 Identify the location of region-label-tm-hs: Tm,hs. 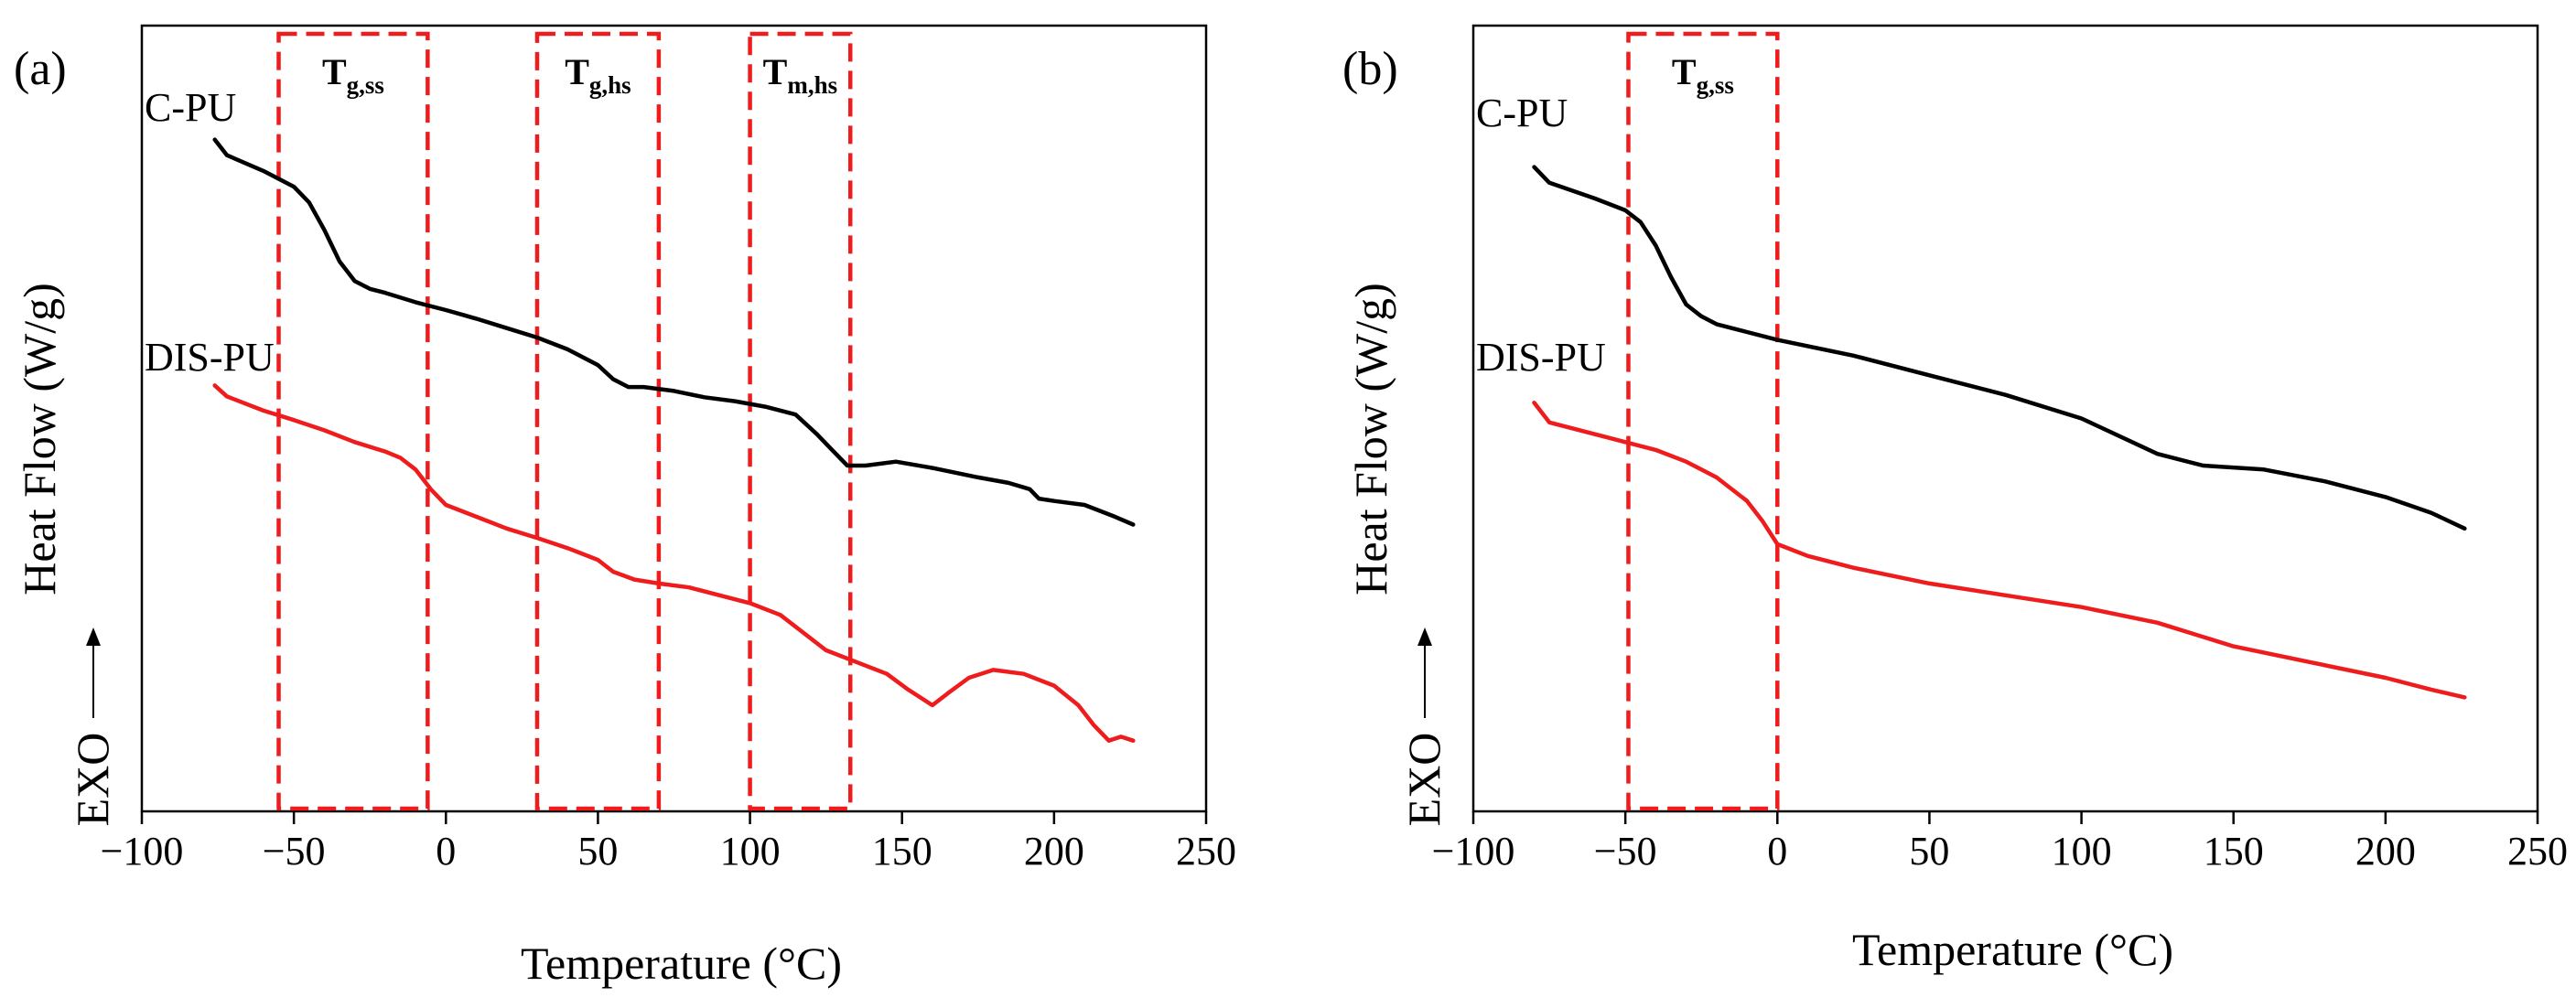
(800, 75).